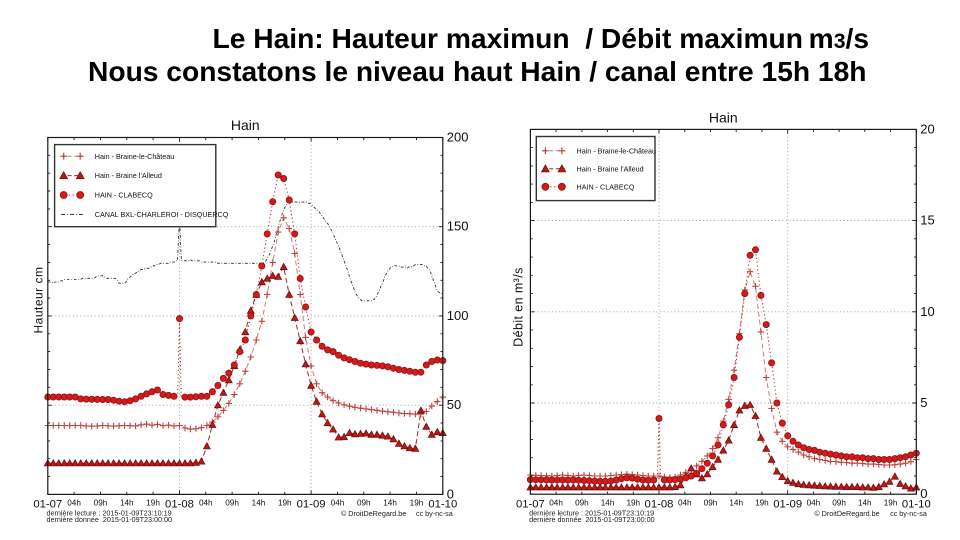  I want to click on svg-text: 20, so click(927, 128).